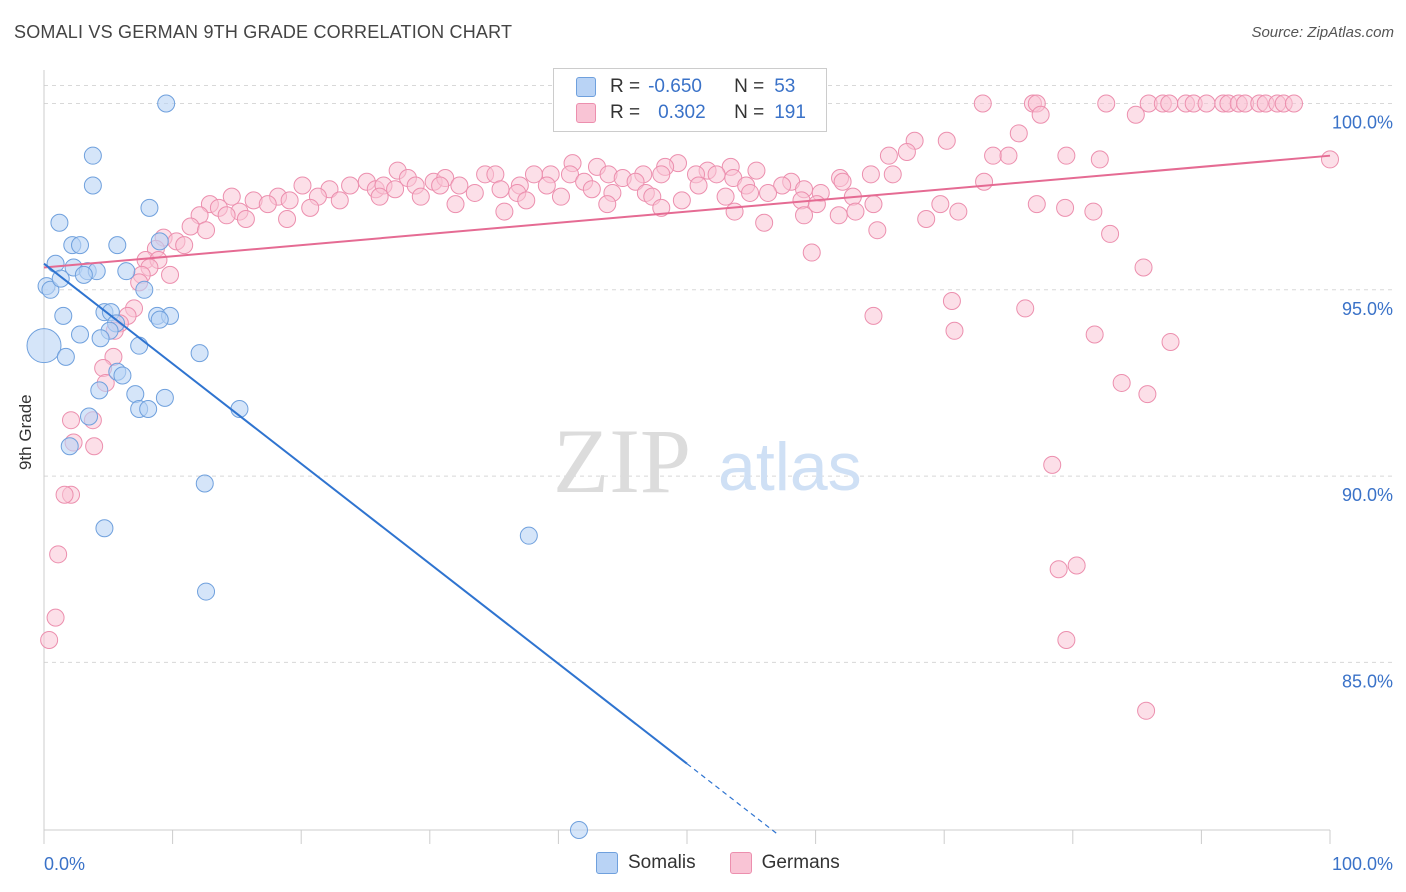 This screenshot has width=1406, height=892. What do you see at coordinates (586, 113) in the screenshot?
I see `german-swatch` at bounding box center [586, 113].